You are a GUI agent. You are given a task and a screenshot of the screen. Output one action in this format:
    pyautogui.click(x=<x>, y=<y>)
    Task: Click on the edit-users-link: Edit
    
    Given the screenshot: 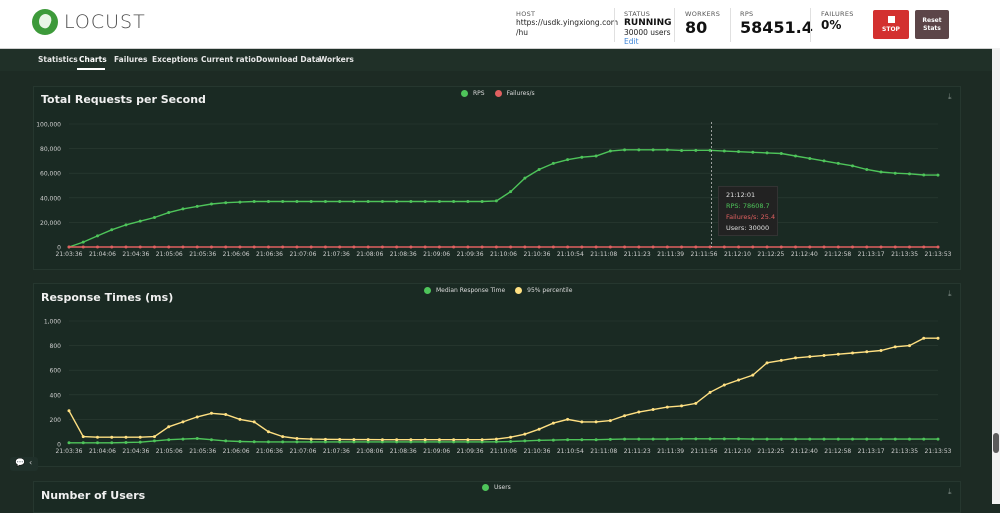 What is the action you would take?
    pyautogui.click(x=631, y=41)
    